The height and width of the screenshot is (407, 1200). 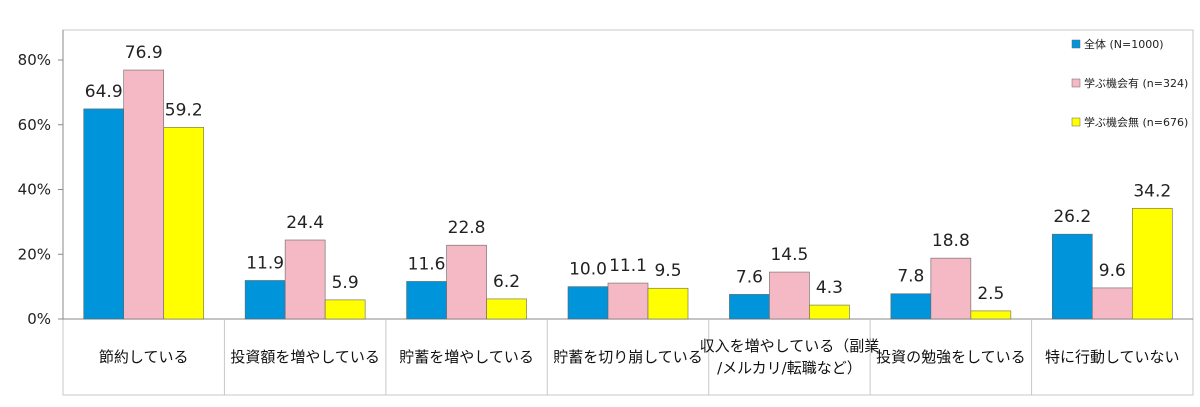 I want to click on data-label: 76.9, so click(x=144, y=53).